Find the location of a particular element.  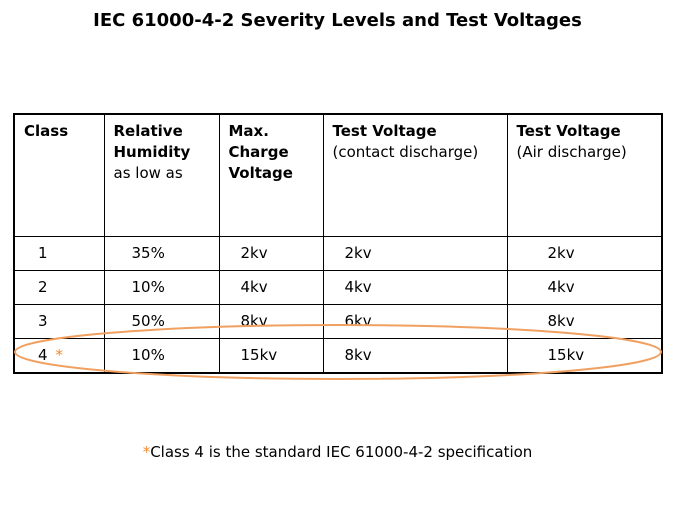

cell-text: 35% is located at coordinates (148, 253).